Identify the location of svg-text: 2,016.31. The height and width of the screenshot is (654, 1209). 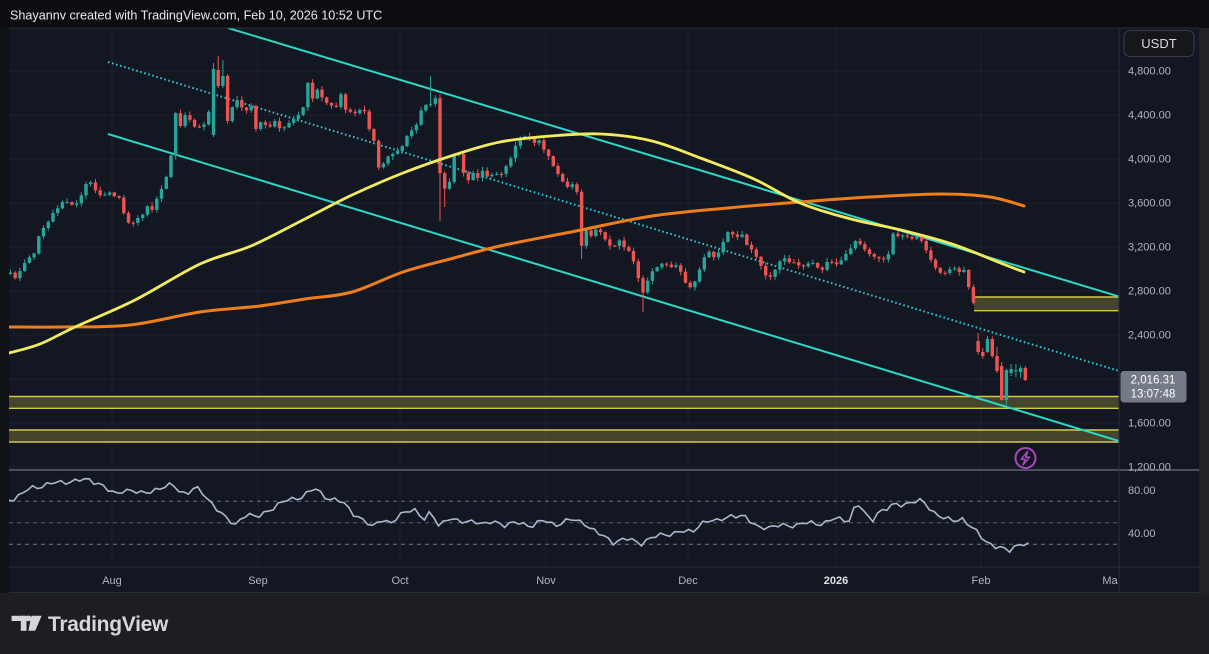
(1153, 381).